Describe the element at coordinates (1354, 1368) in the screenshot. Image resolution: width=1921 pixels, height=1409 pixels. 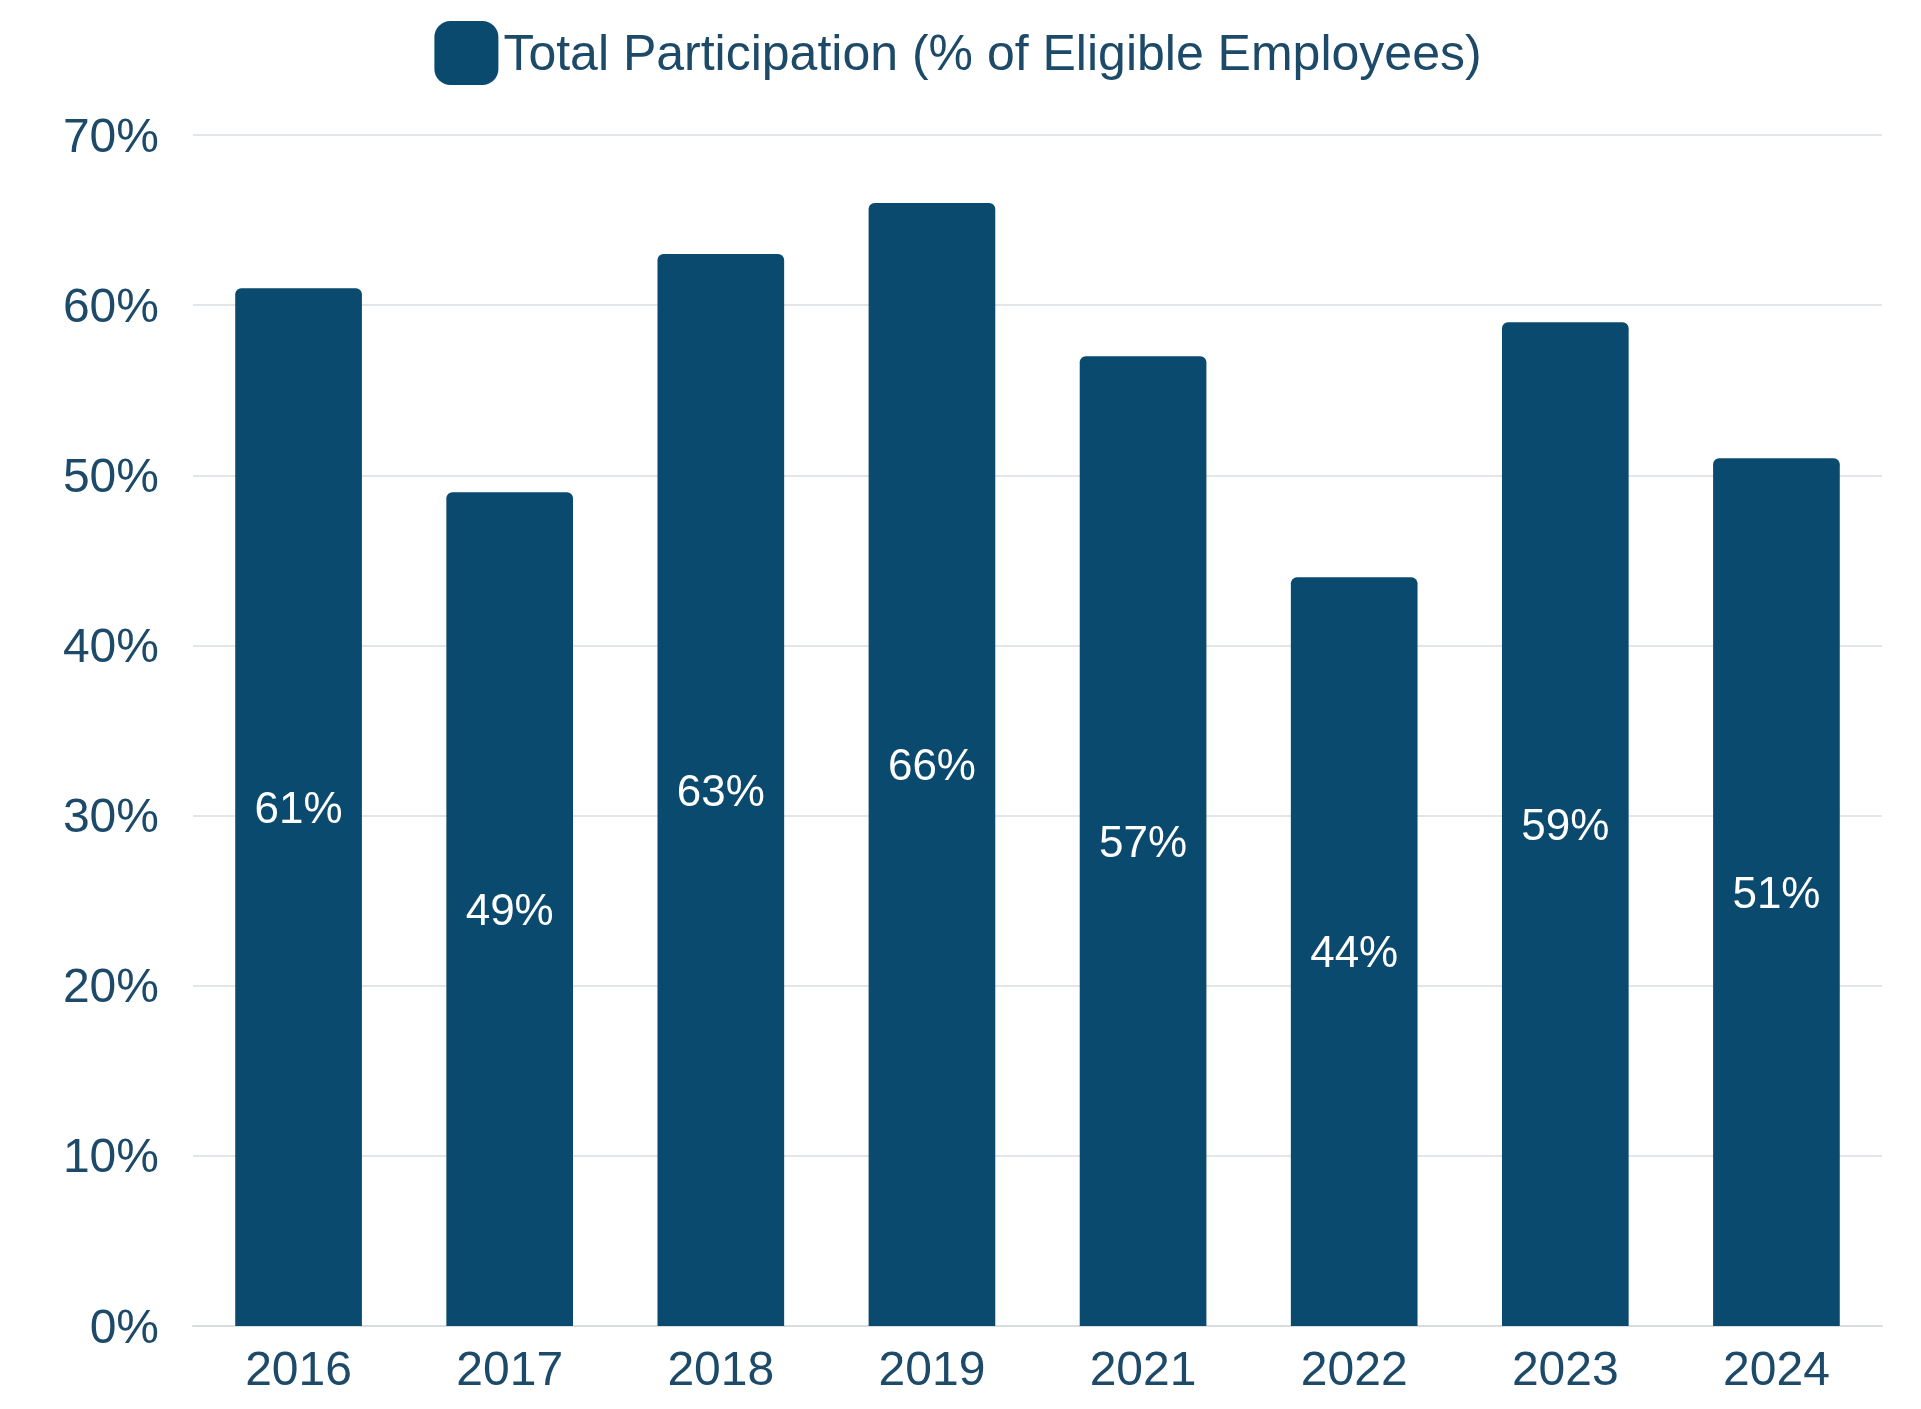
I see `x-tick-label: 2022` at that location.